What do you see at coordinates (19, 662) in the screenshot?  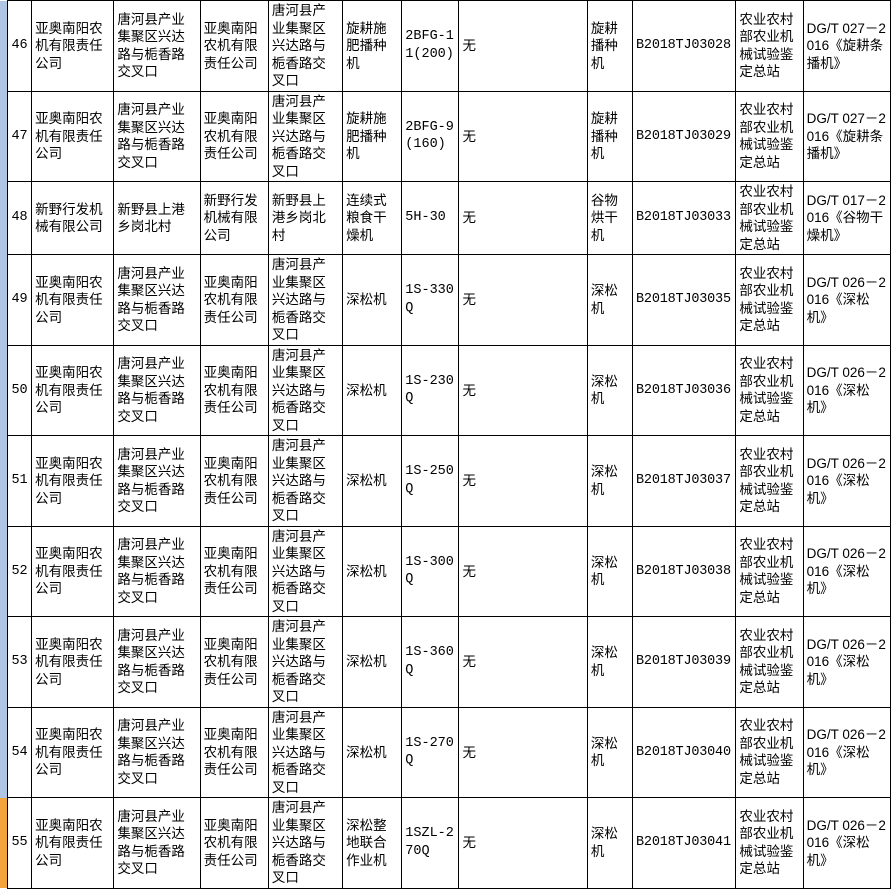 I see `cell-no: 53` at bounding box center [19, 662].